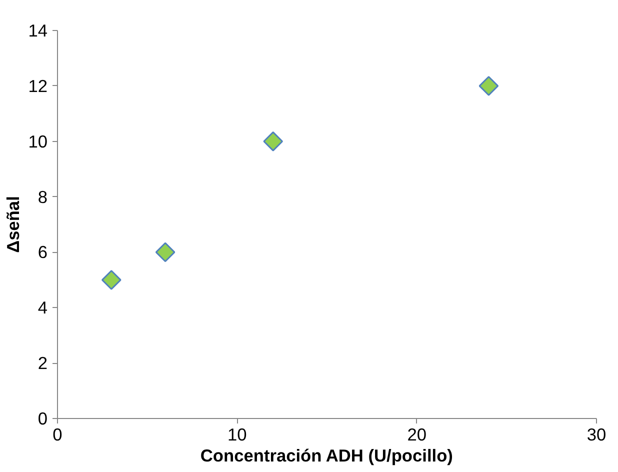 The width and height of the screenshot is (618, 472). Describe the element at coordinates (38, 141) in the screenshot. I see `y-tick-label: 10` at that location.